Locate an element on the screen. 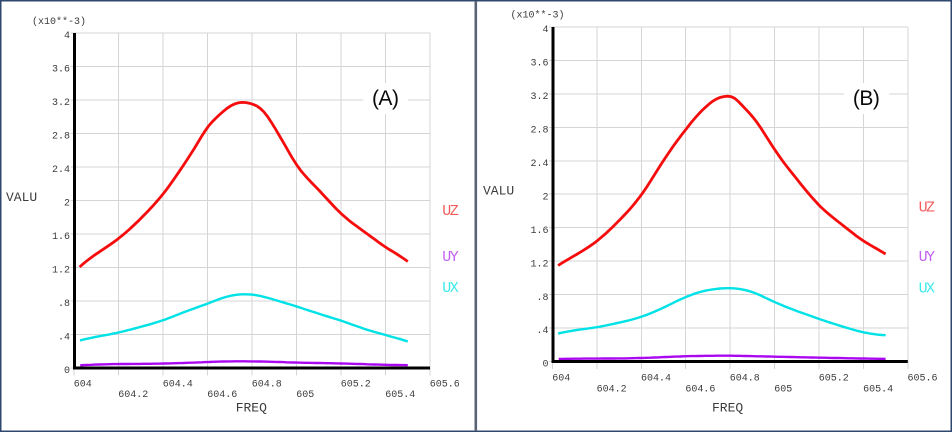 Image resolution: width=952 pixels, height=432 pixels. svg-text: (A) is located at coordinates (385, 98).